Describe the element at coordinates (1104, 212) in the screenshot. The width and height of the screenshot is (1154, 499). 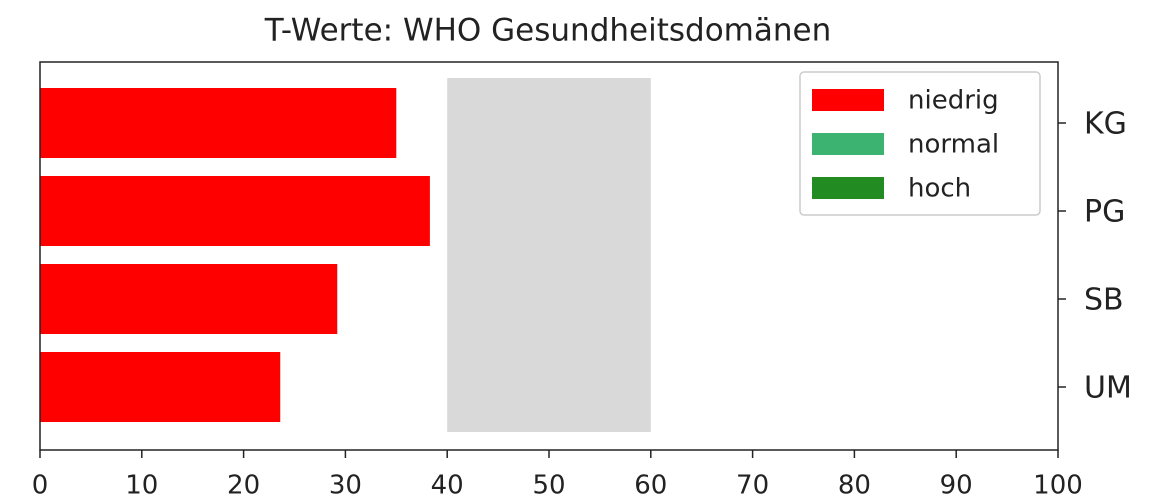
I see `y-tick-label: PG` at that location.